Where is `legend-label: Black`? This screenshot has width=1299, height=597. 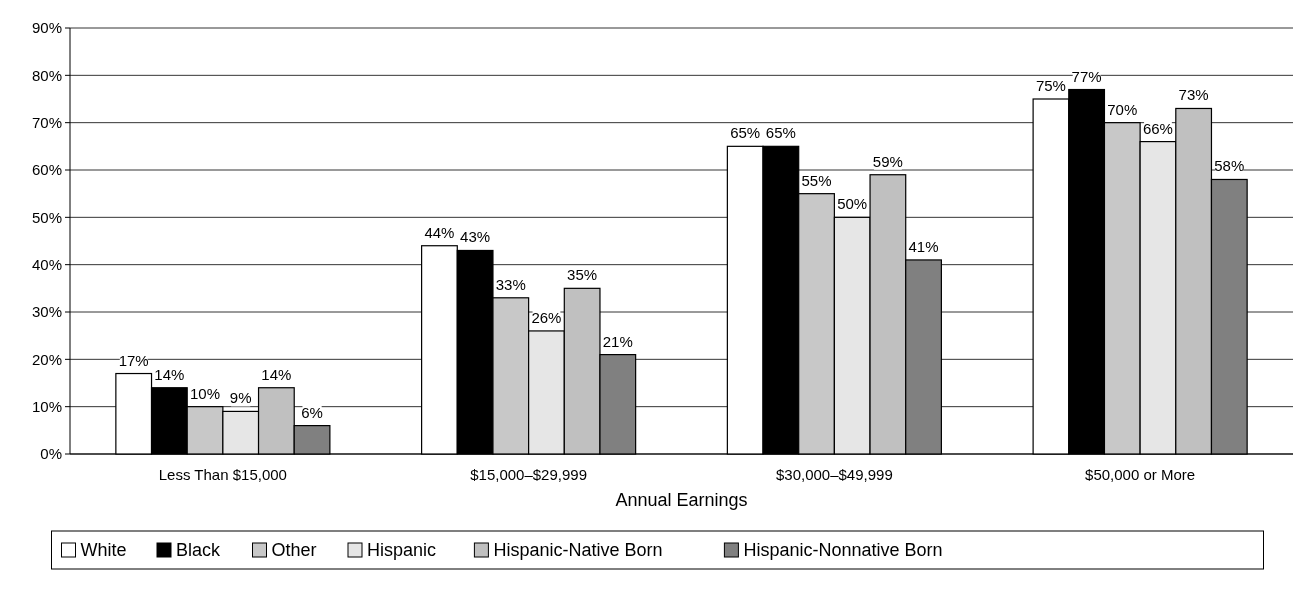 legend-label: Black is located at coordinates (199, 550).